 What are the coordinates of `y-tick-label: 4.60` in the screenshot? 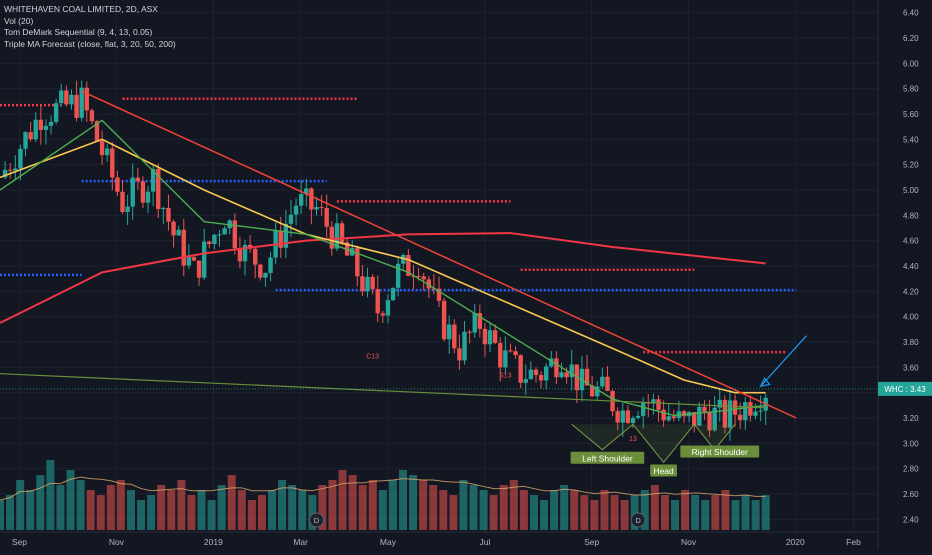 It's located at (911, 241).